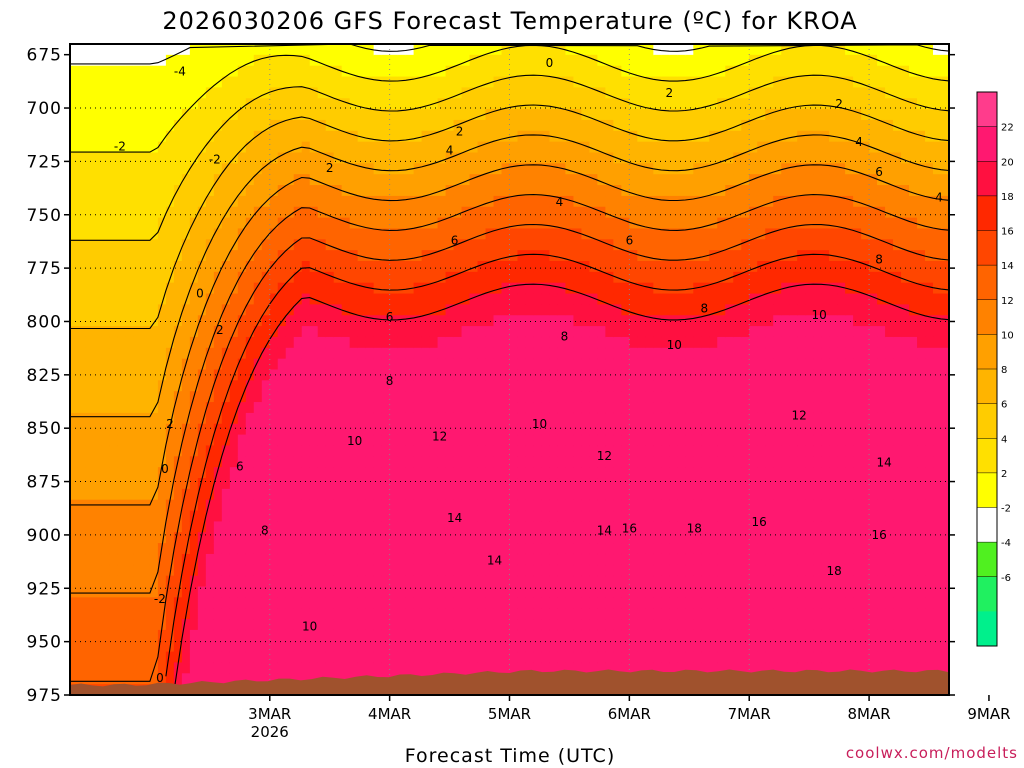 This screenshot has height=768, width=1024. I want to click on y-tick-label: 725, so click(44, 162).